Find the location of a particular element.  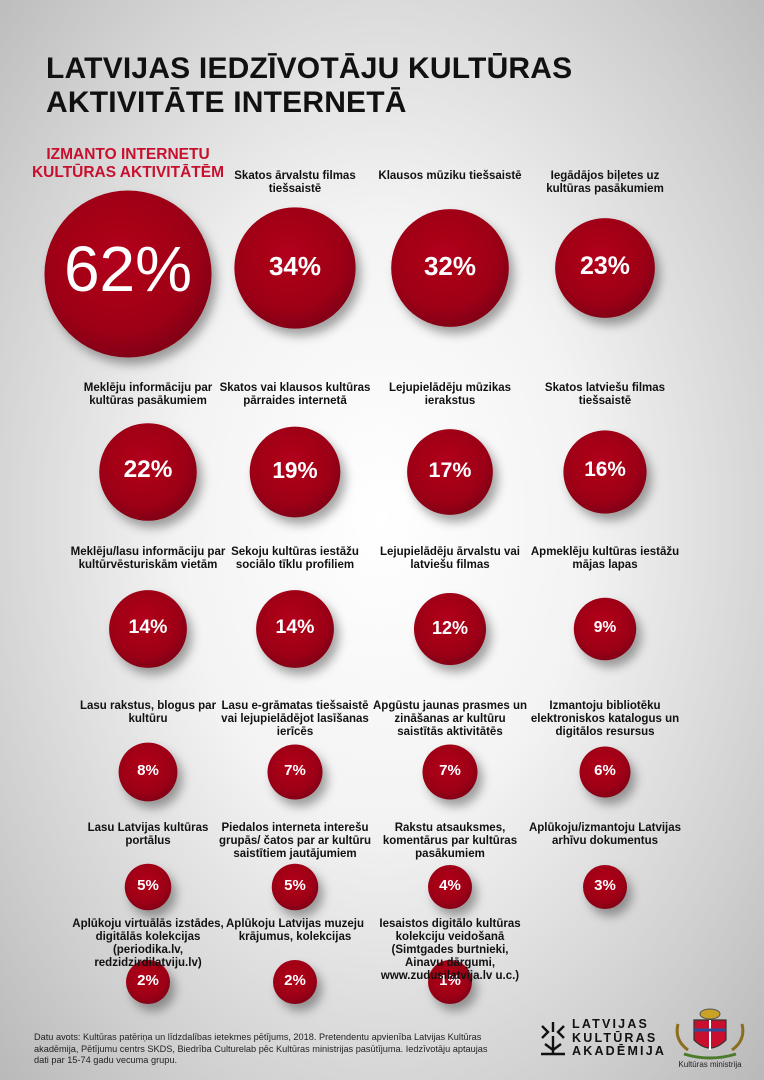

item-9-value: 12% is located at coordinates (450, 627).